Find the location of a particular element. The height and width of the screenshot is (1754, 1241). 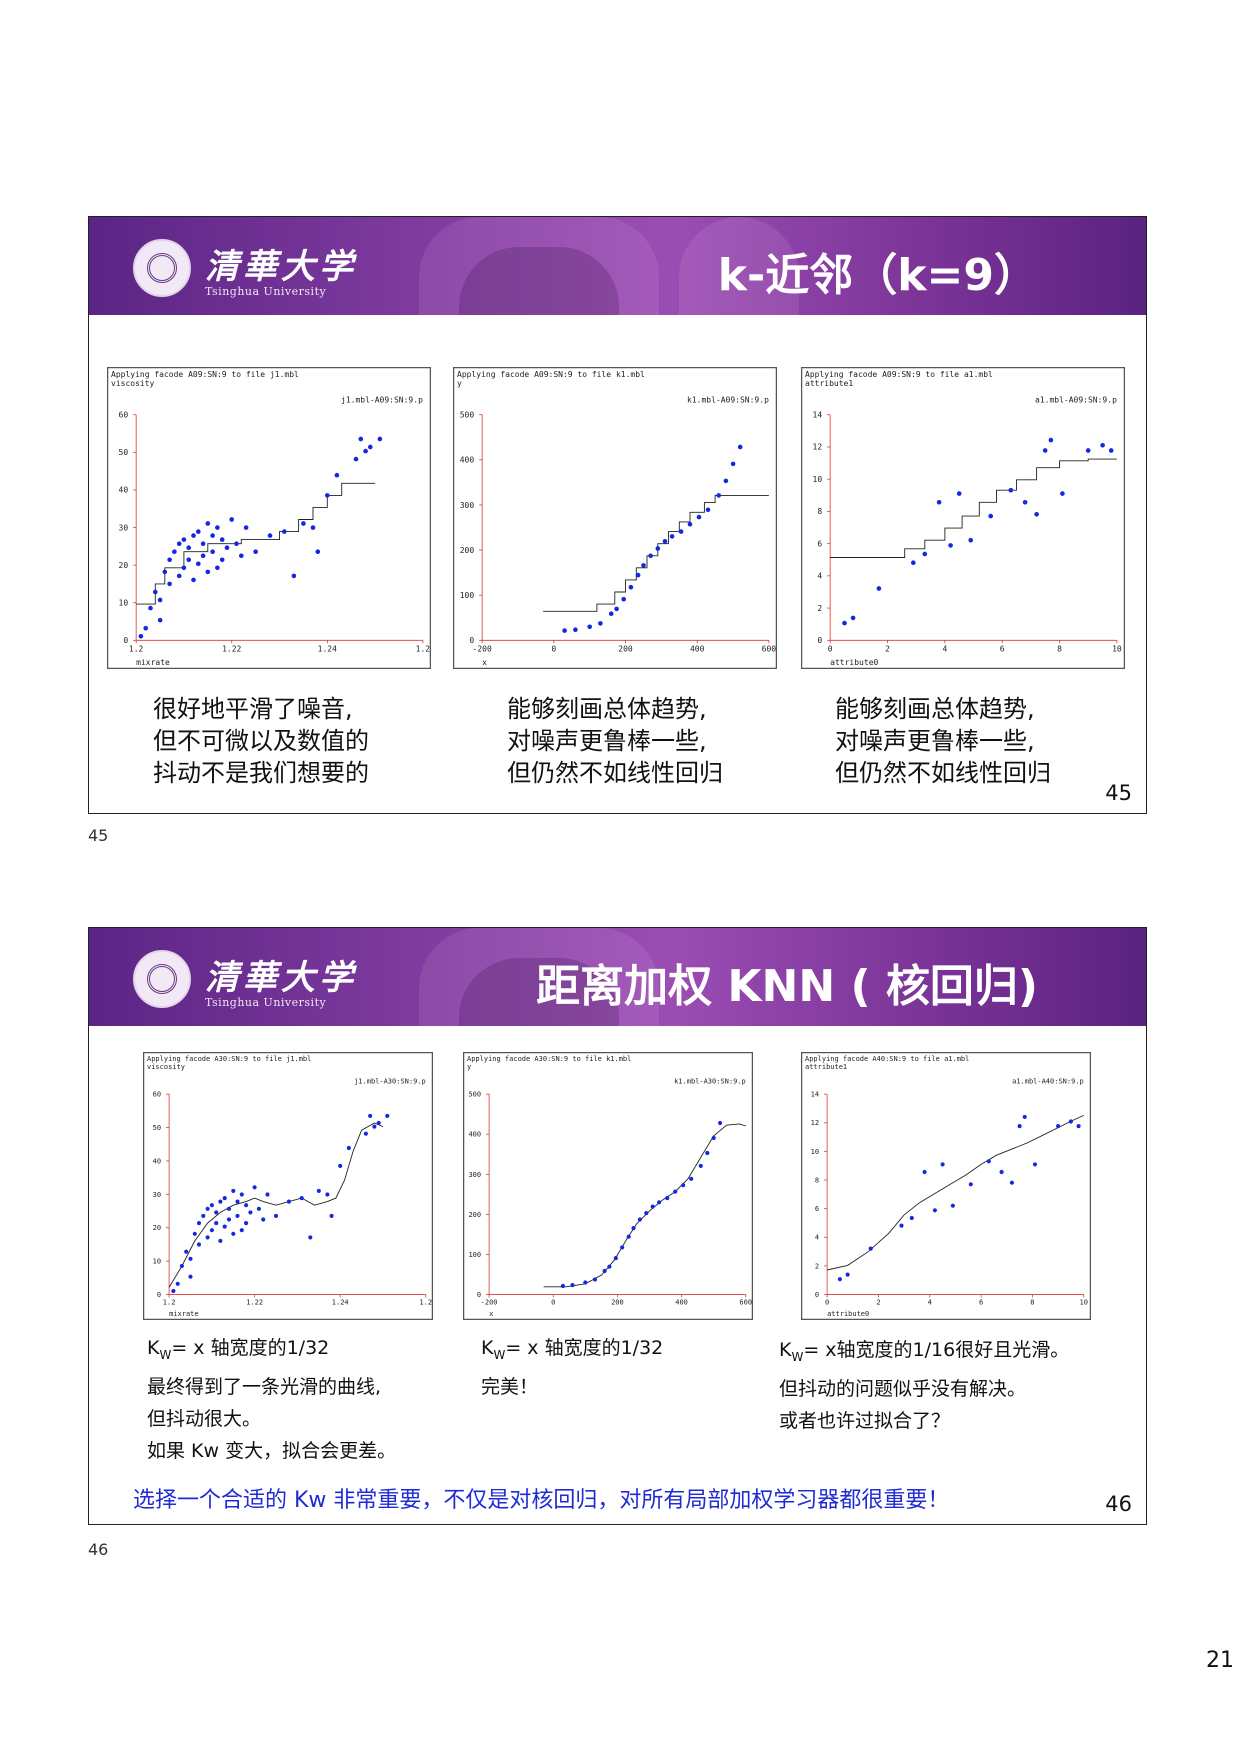

plot-xlabel: x is located at coordinates (484, 662).